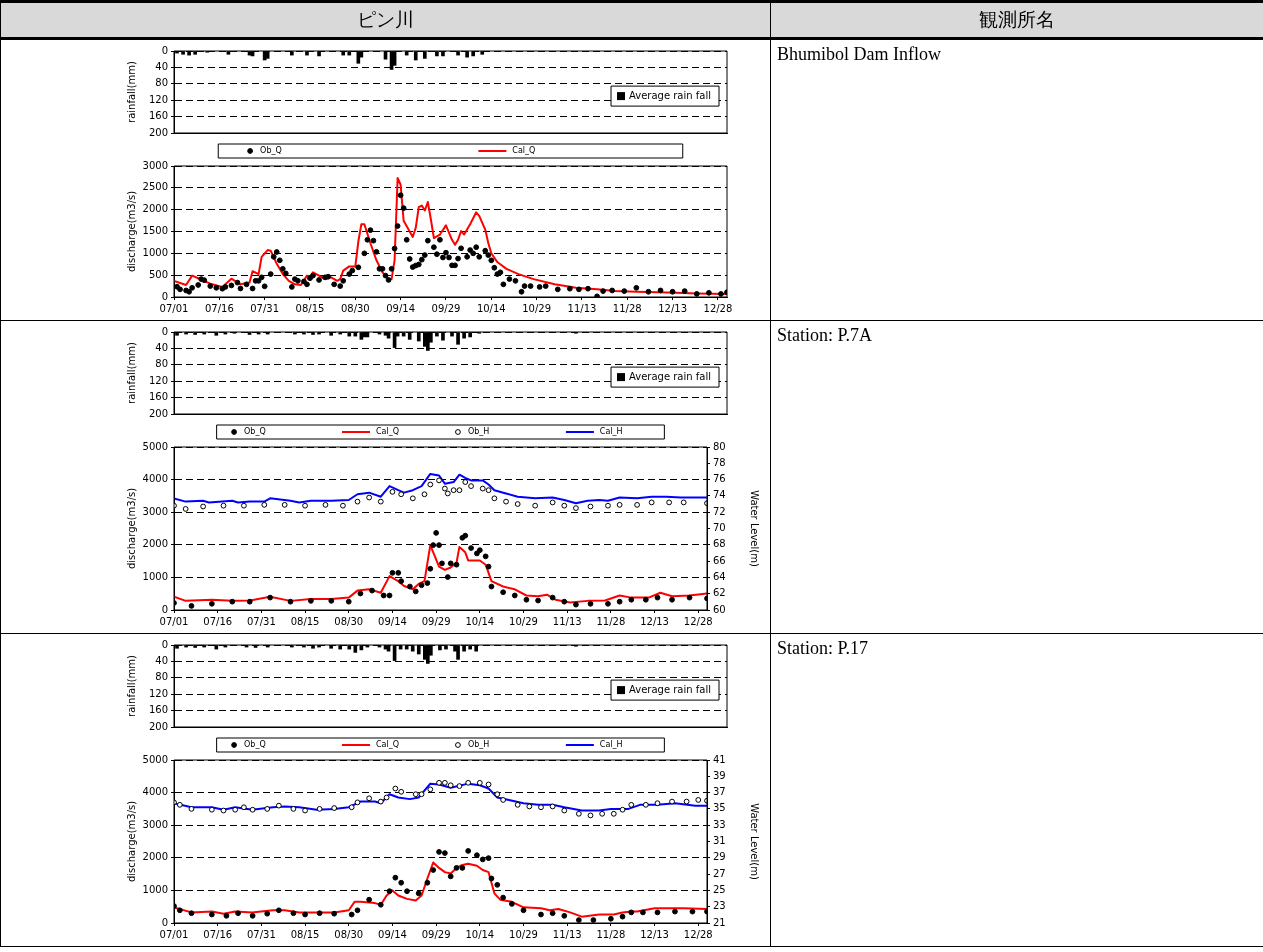 This screenshot has width=1263, height=952. Describe the element at coordinates (1016, 20) in the screenshot. I see `text: 観測所名` at that location.